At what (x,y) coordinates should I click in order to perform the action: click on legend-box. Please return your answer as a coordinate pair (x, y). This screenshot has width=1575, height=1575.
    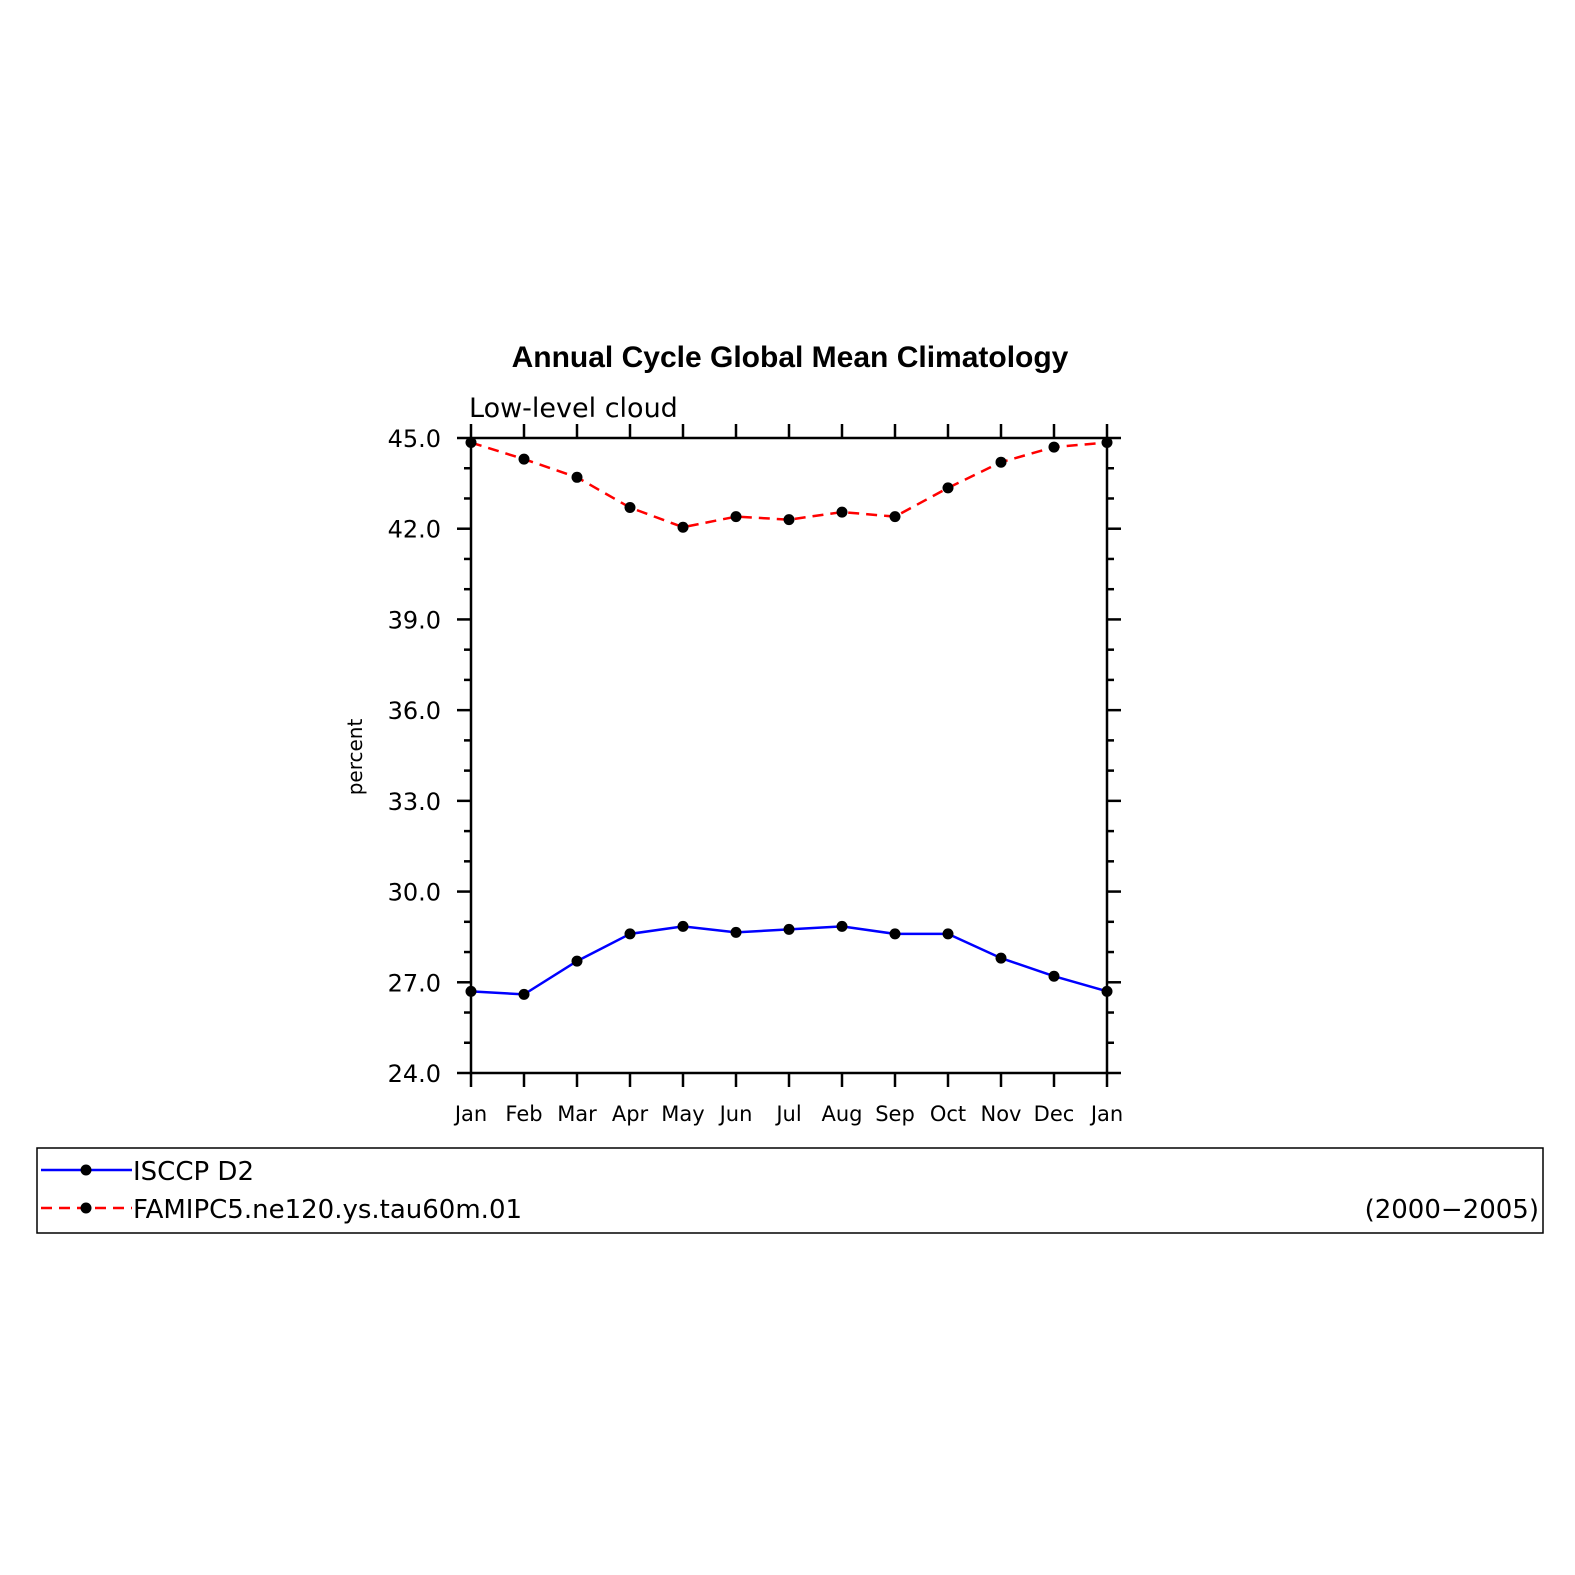
    Looking at the image, I should click on (790, 1190).